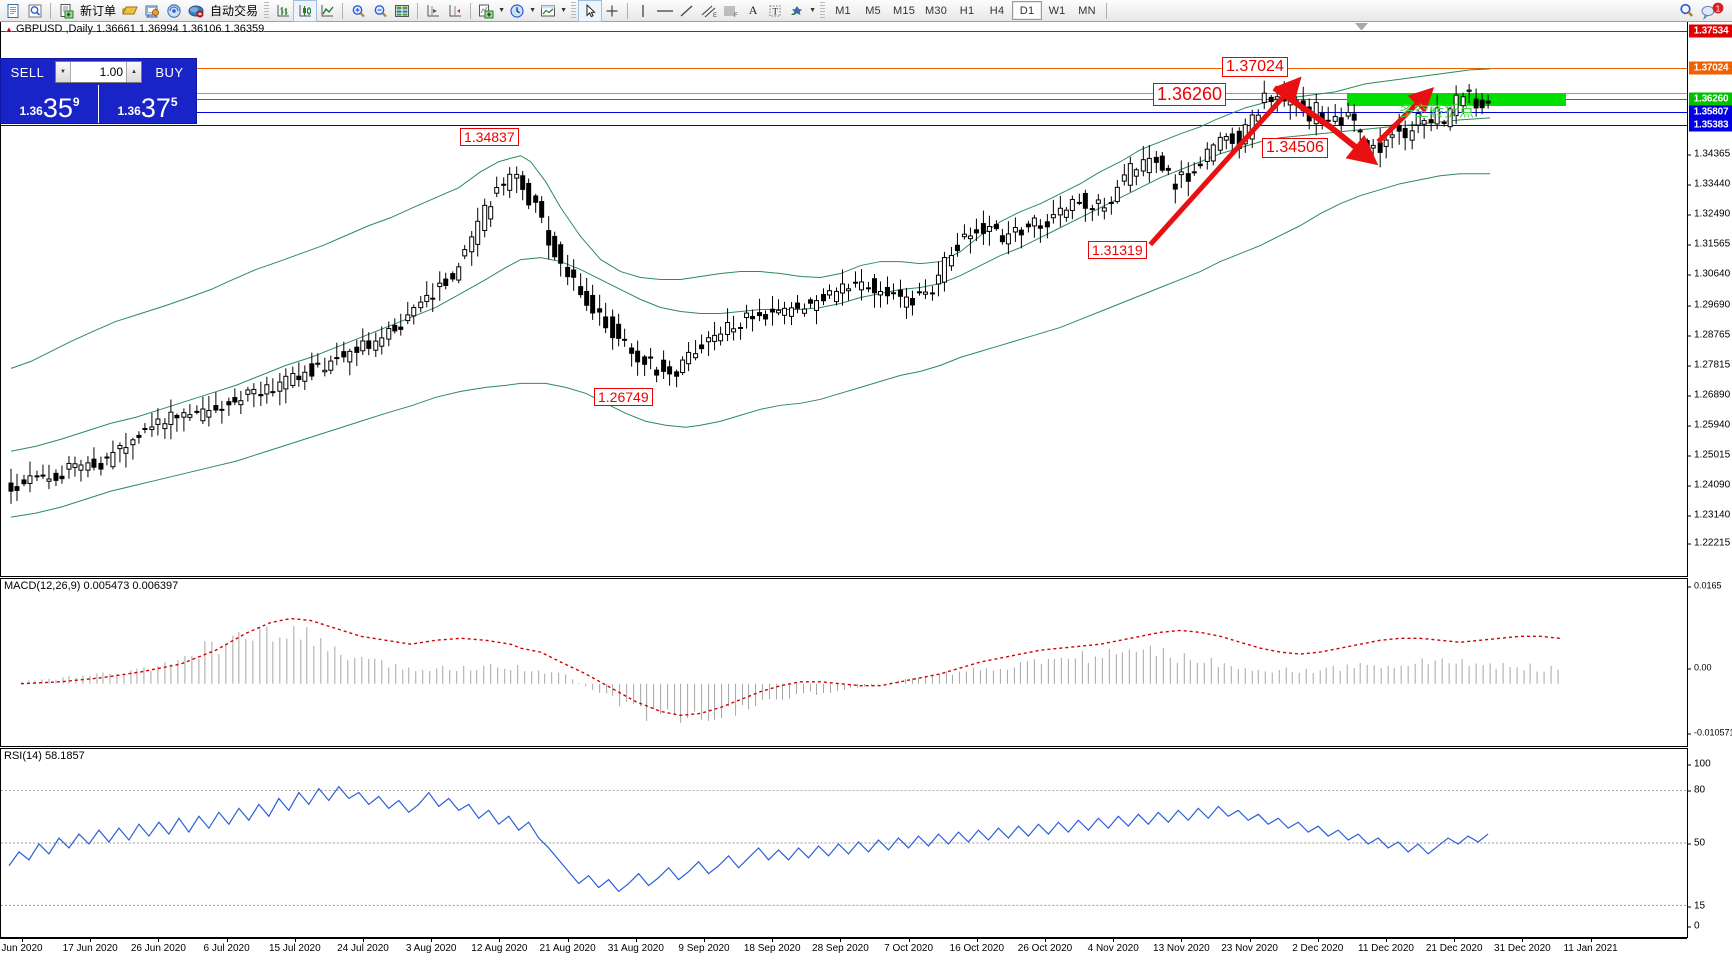 This screenshot has width=1732, height=960. I want to click on new-order-icon, so click(66, 11).